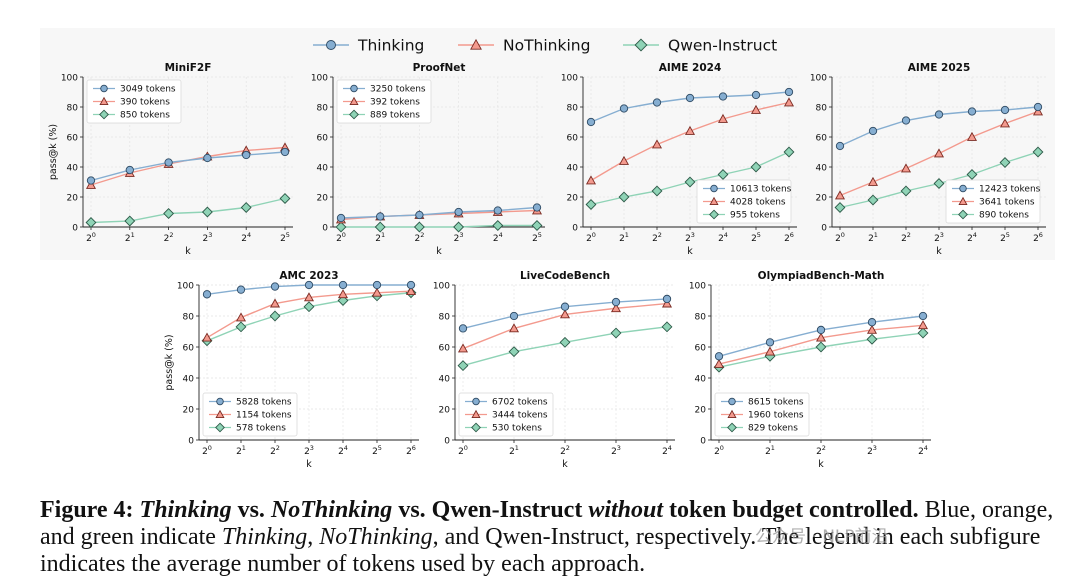  I want to click on panel-legend-label: 1960 tokens, so click(776, 416).